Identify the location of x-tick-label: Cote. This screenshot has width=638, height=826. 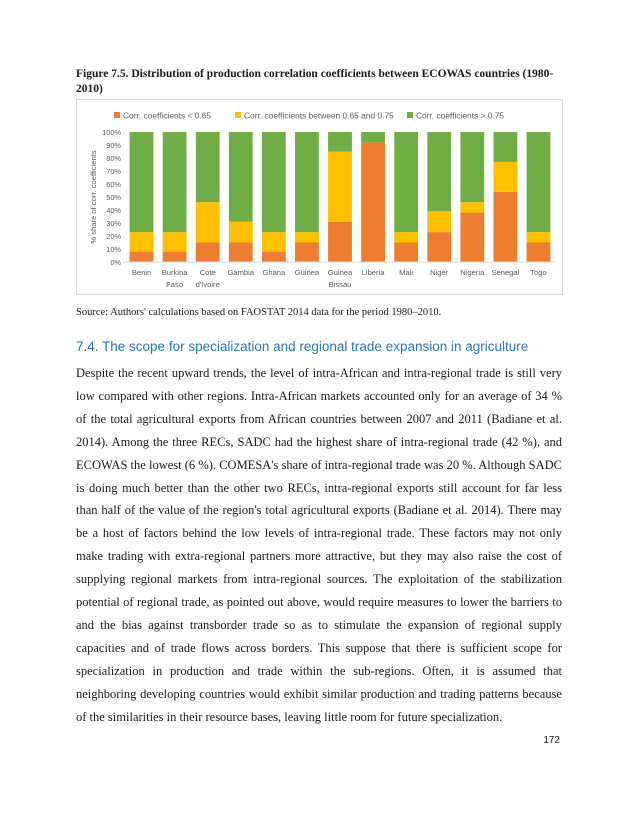
(208, 272).